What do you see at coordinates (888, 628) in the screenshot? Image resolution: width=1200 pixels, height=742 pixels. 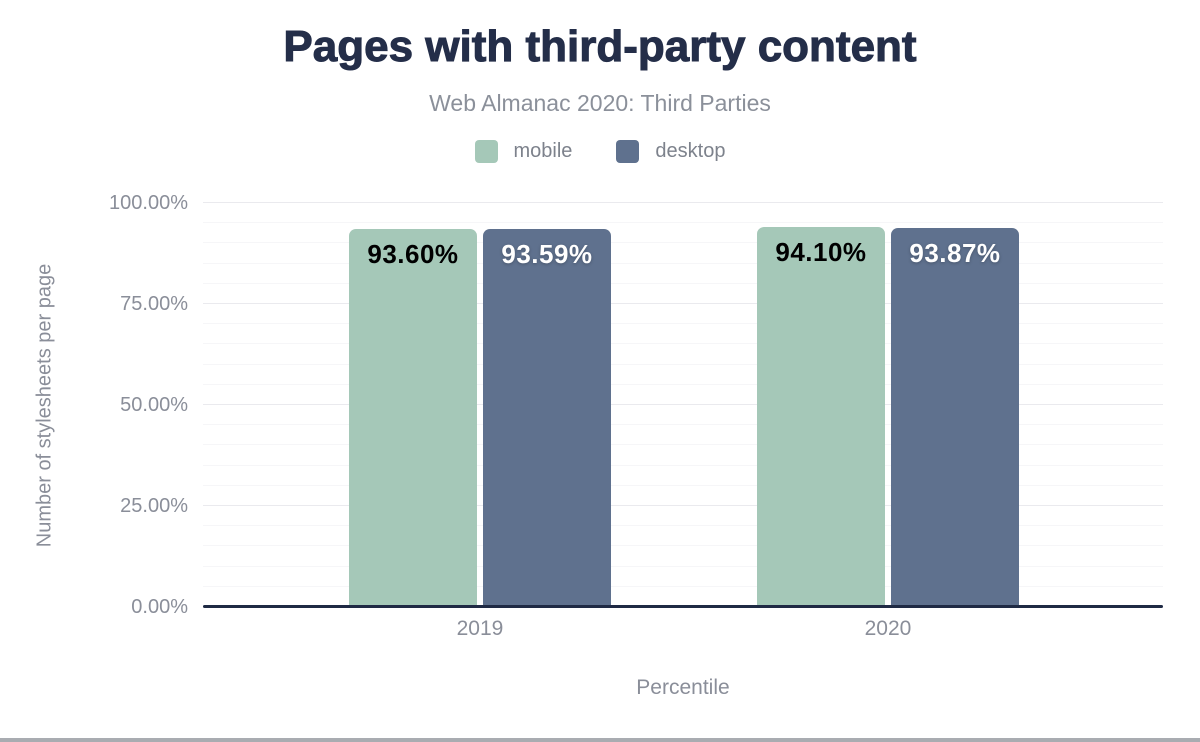 I see `x-tick-label: 2020` at bounding box center [888, 628].